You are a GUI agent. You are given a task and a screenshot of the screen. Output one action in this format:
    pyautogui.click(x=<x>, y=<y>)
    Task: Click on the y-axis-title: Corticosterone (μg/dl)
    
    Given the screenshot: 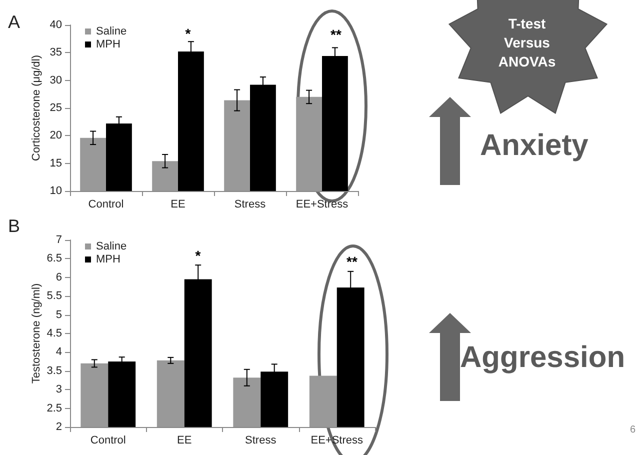 What is the action you would take?
    pyautogui.click(x=36, y=108)
    